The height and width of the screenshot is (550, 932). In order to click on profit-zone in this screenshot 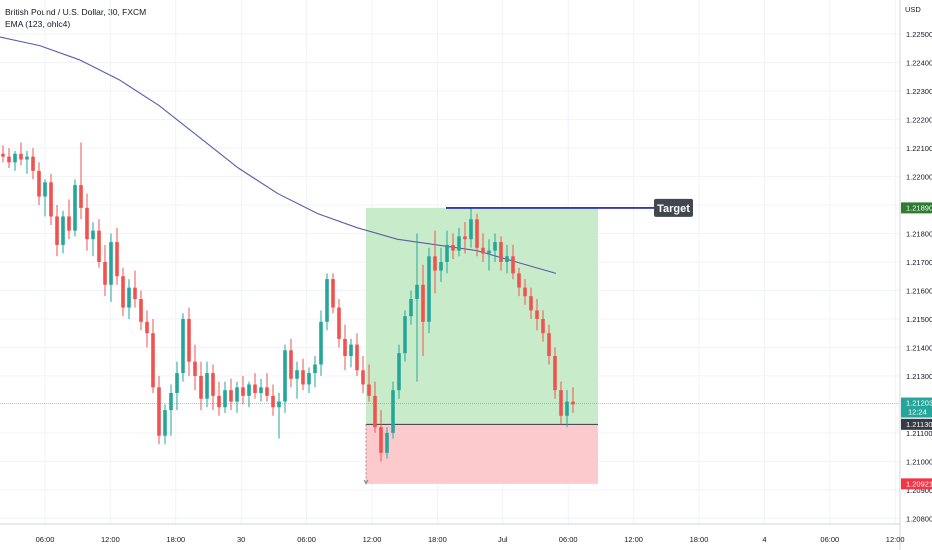, I will do `click(482, 316)`.